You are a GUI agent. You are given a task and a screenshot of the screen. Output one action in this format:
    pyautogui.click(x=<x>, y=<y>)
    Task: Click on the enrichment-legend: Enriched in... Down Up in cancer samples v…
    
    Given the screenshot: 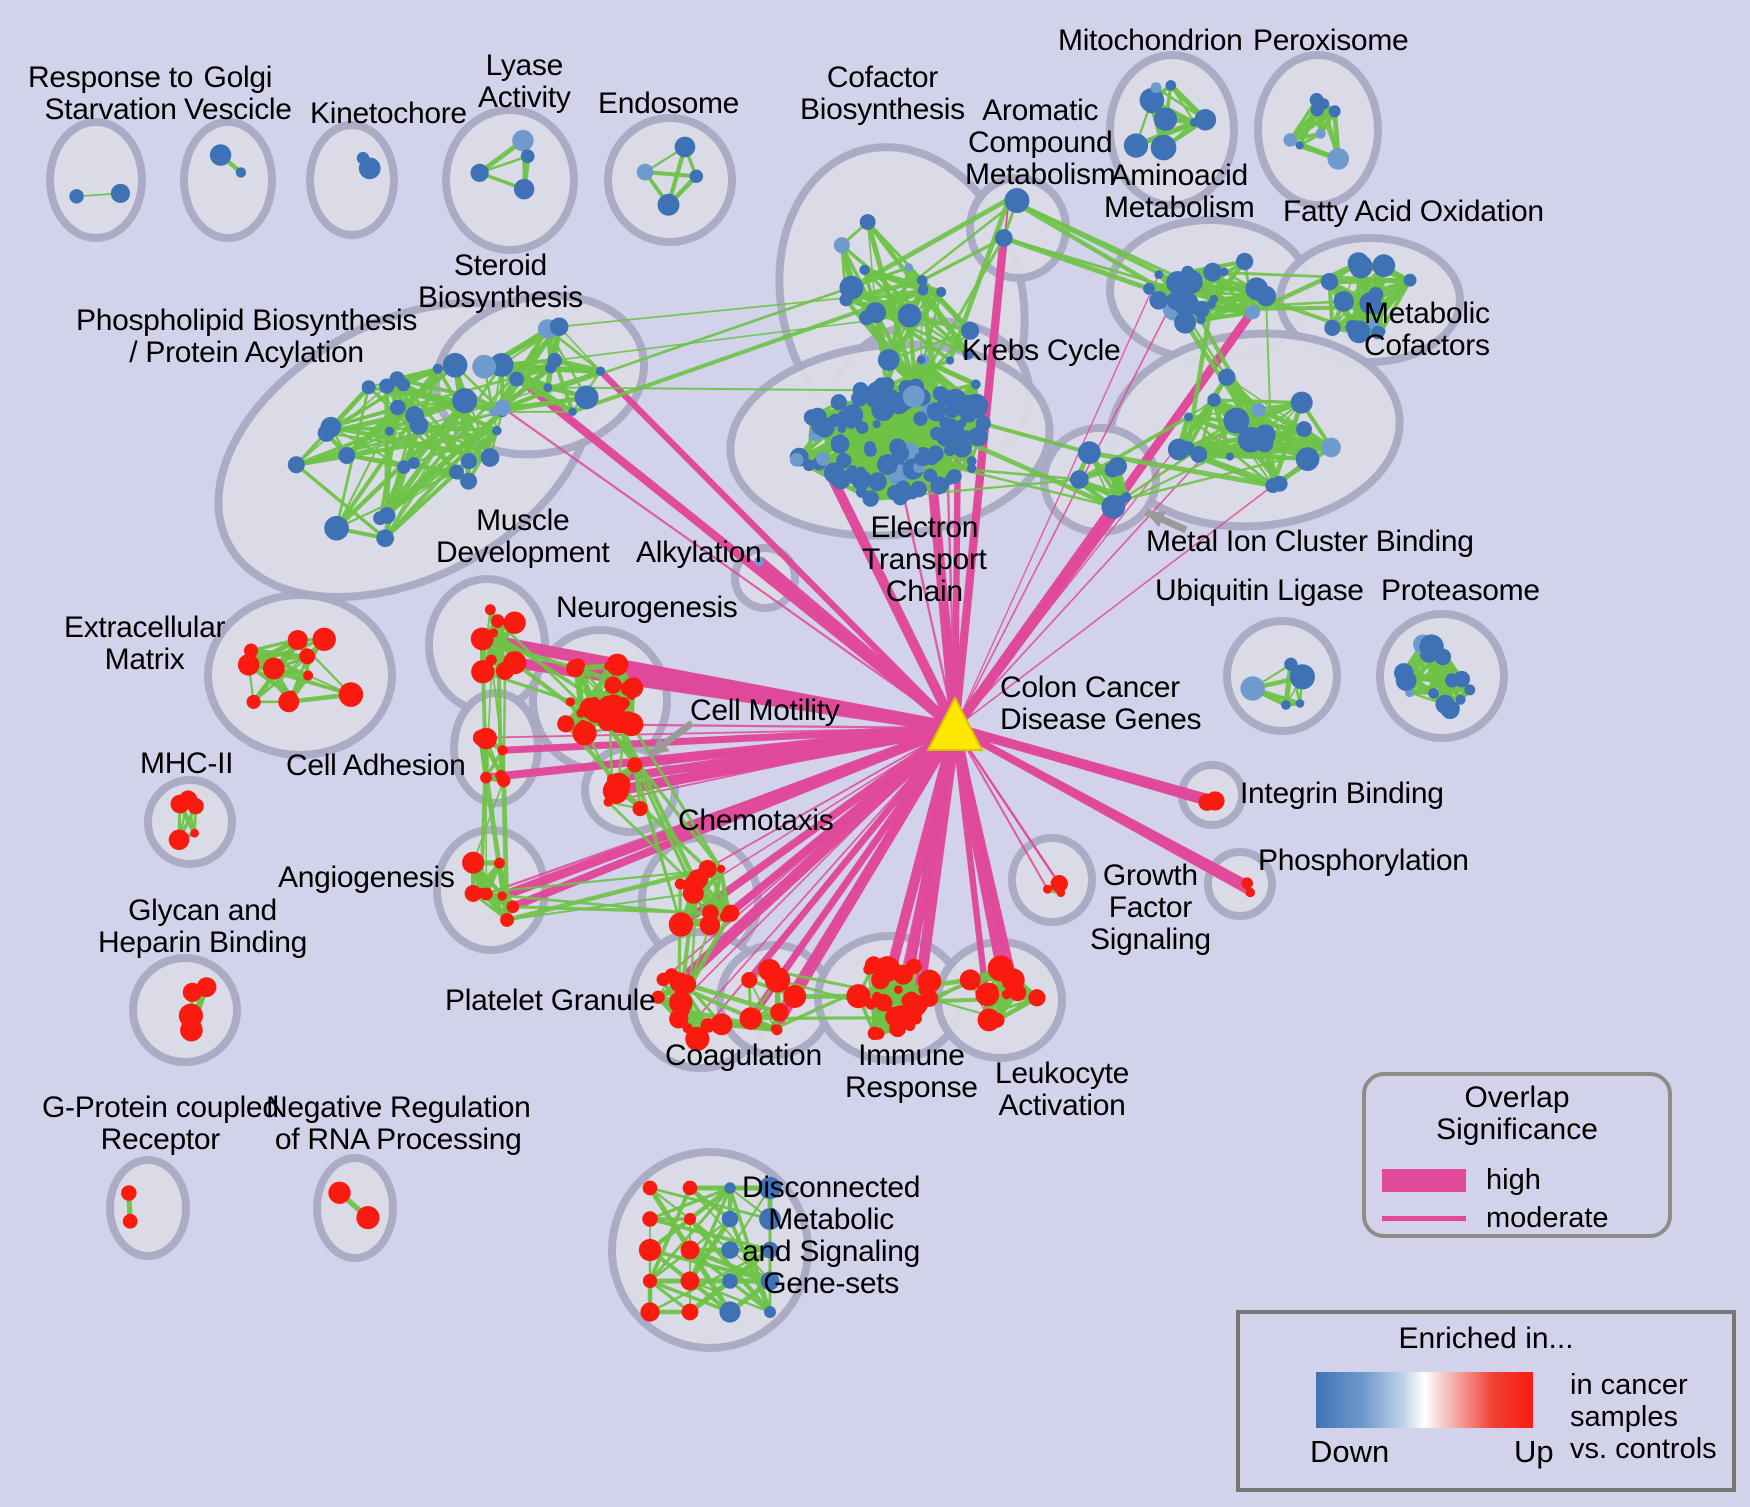 What is the action you would take?
    pyautogui.click(x=1486, y=1401)
    